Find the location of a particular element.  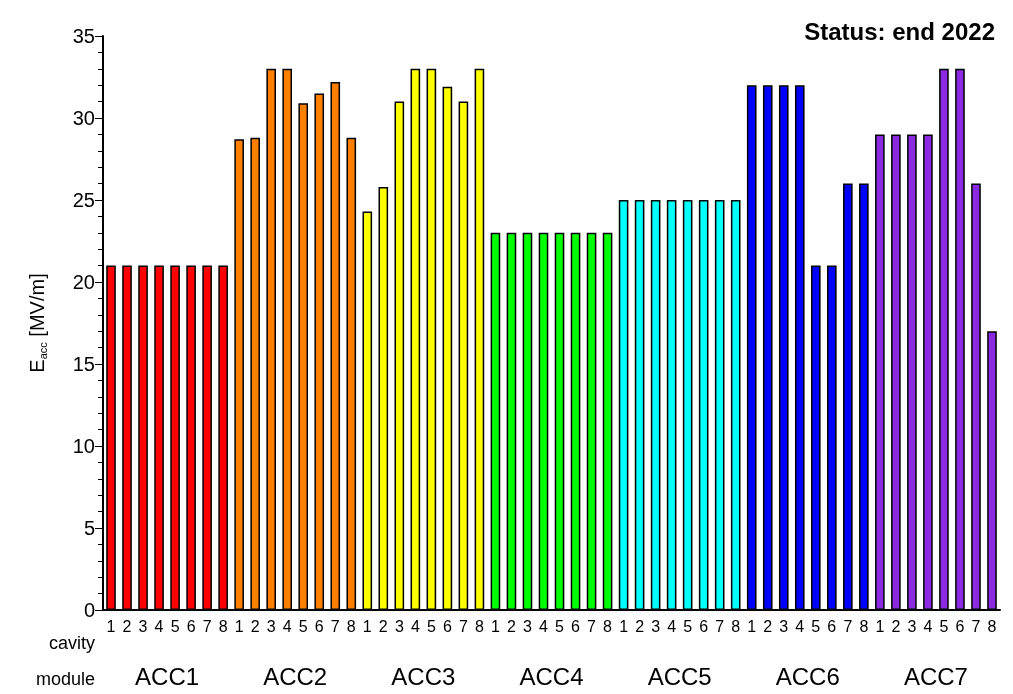

text: ACC7 is located at coordinates (935, 676).